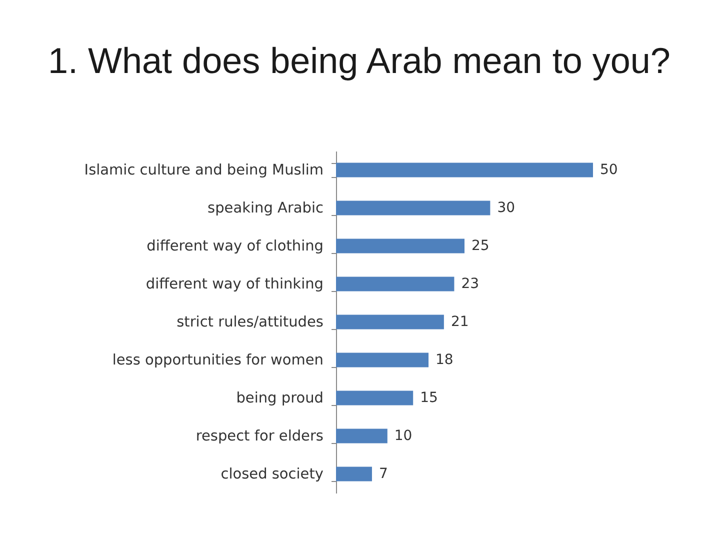  Describe the element at coordinates (429, 398) in the screenshot. I see `data-label: 15` at that location.